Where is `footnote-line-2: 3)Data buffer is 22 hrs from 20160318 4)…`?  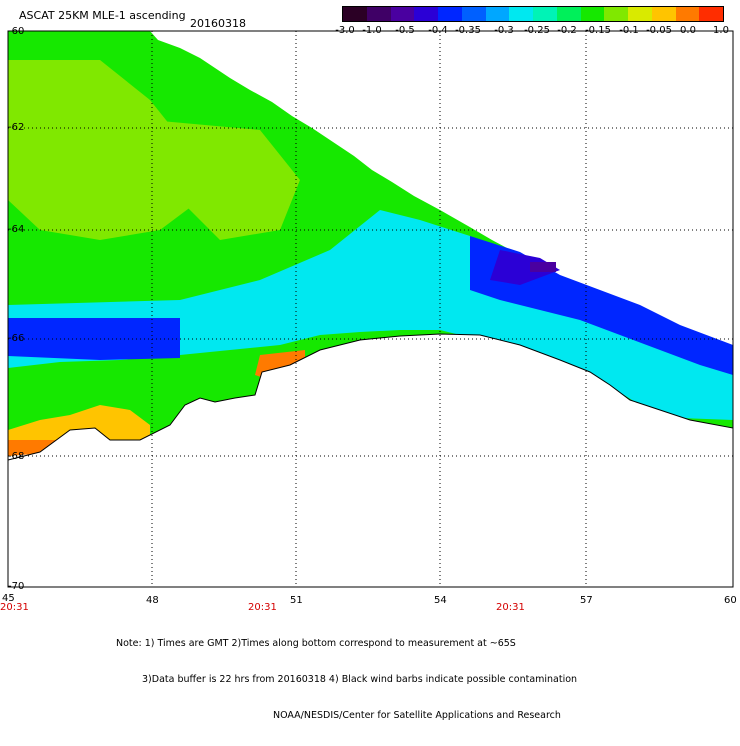
footnote-line-2: 3)Data buffer is 22 hrs from 20160318 4)… is located at coordinates (360, 679).